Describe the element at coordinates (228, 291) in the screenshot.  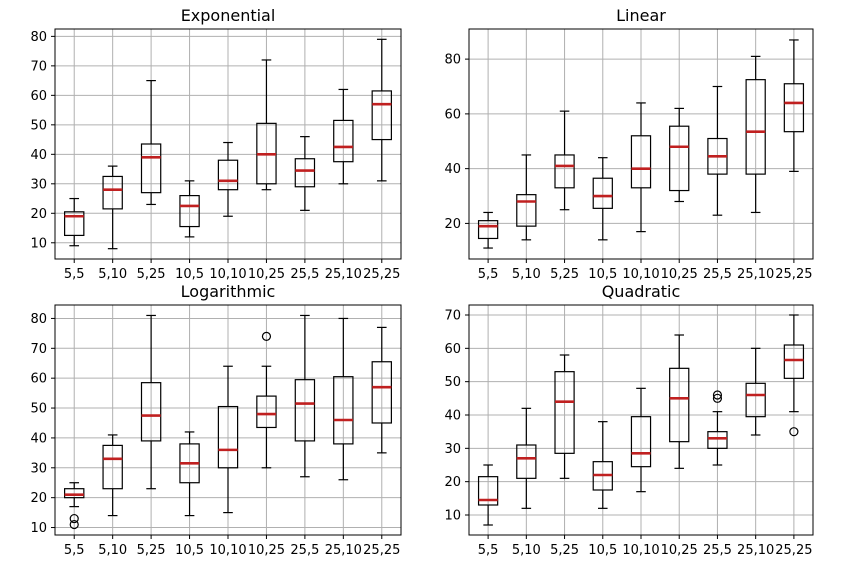
I see `chart-title: Logarithmic` at that location.